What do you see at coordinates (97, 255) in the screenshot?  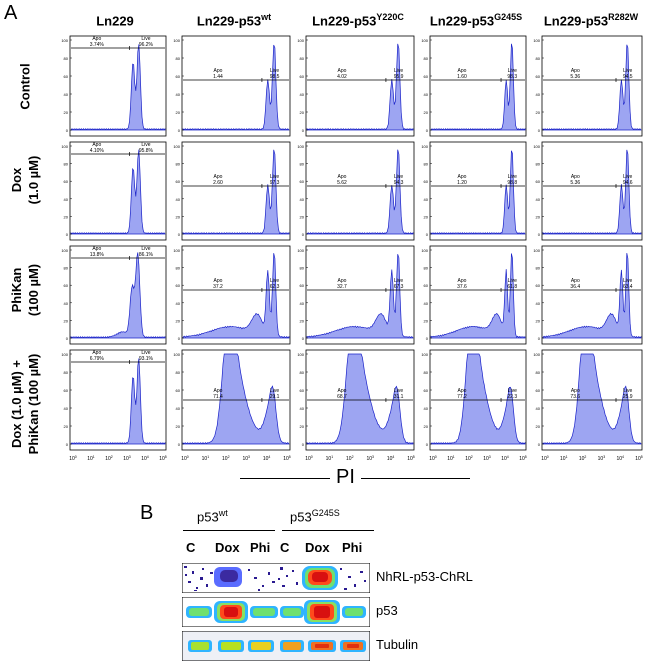 I see `gate-value-apo: 13.8%` at bounding box center [97, 255].